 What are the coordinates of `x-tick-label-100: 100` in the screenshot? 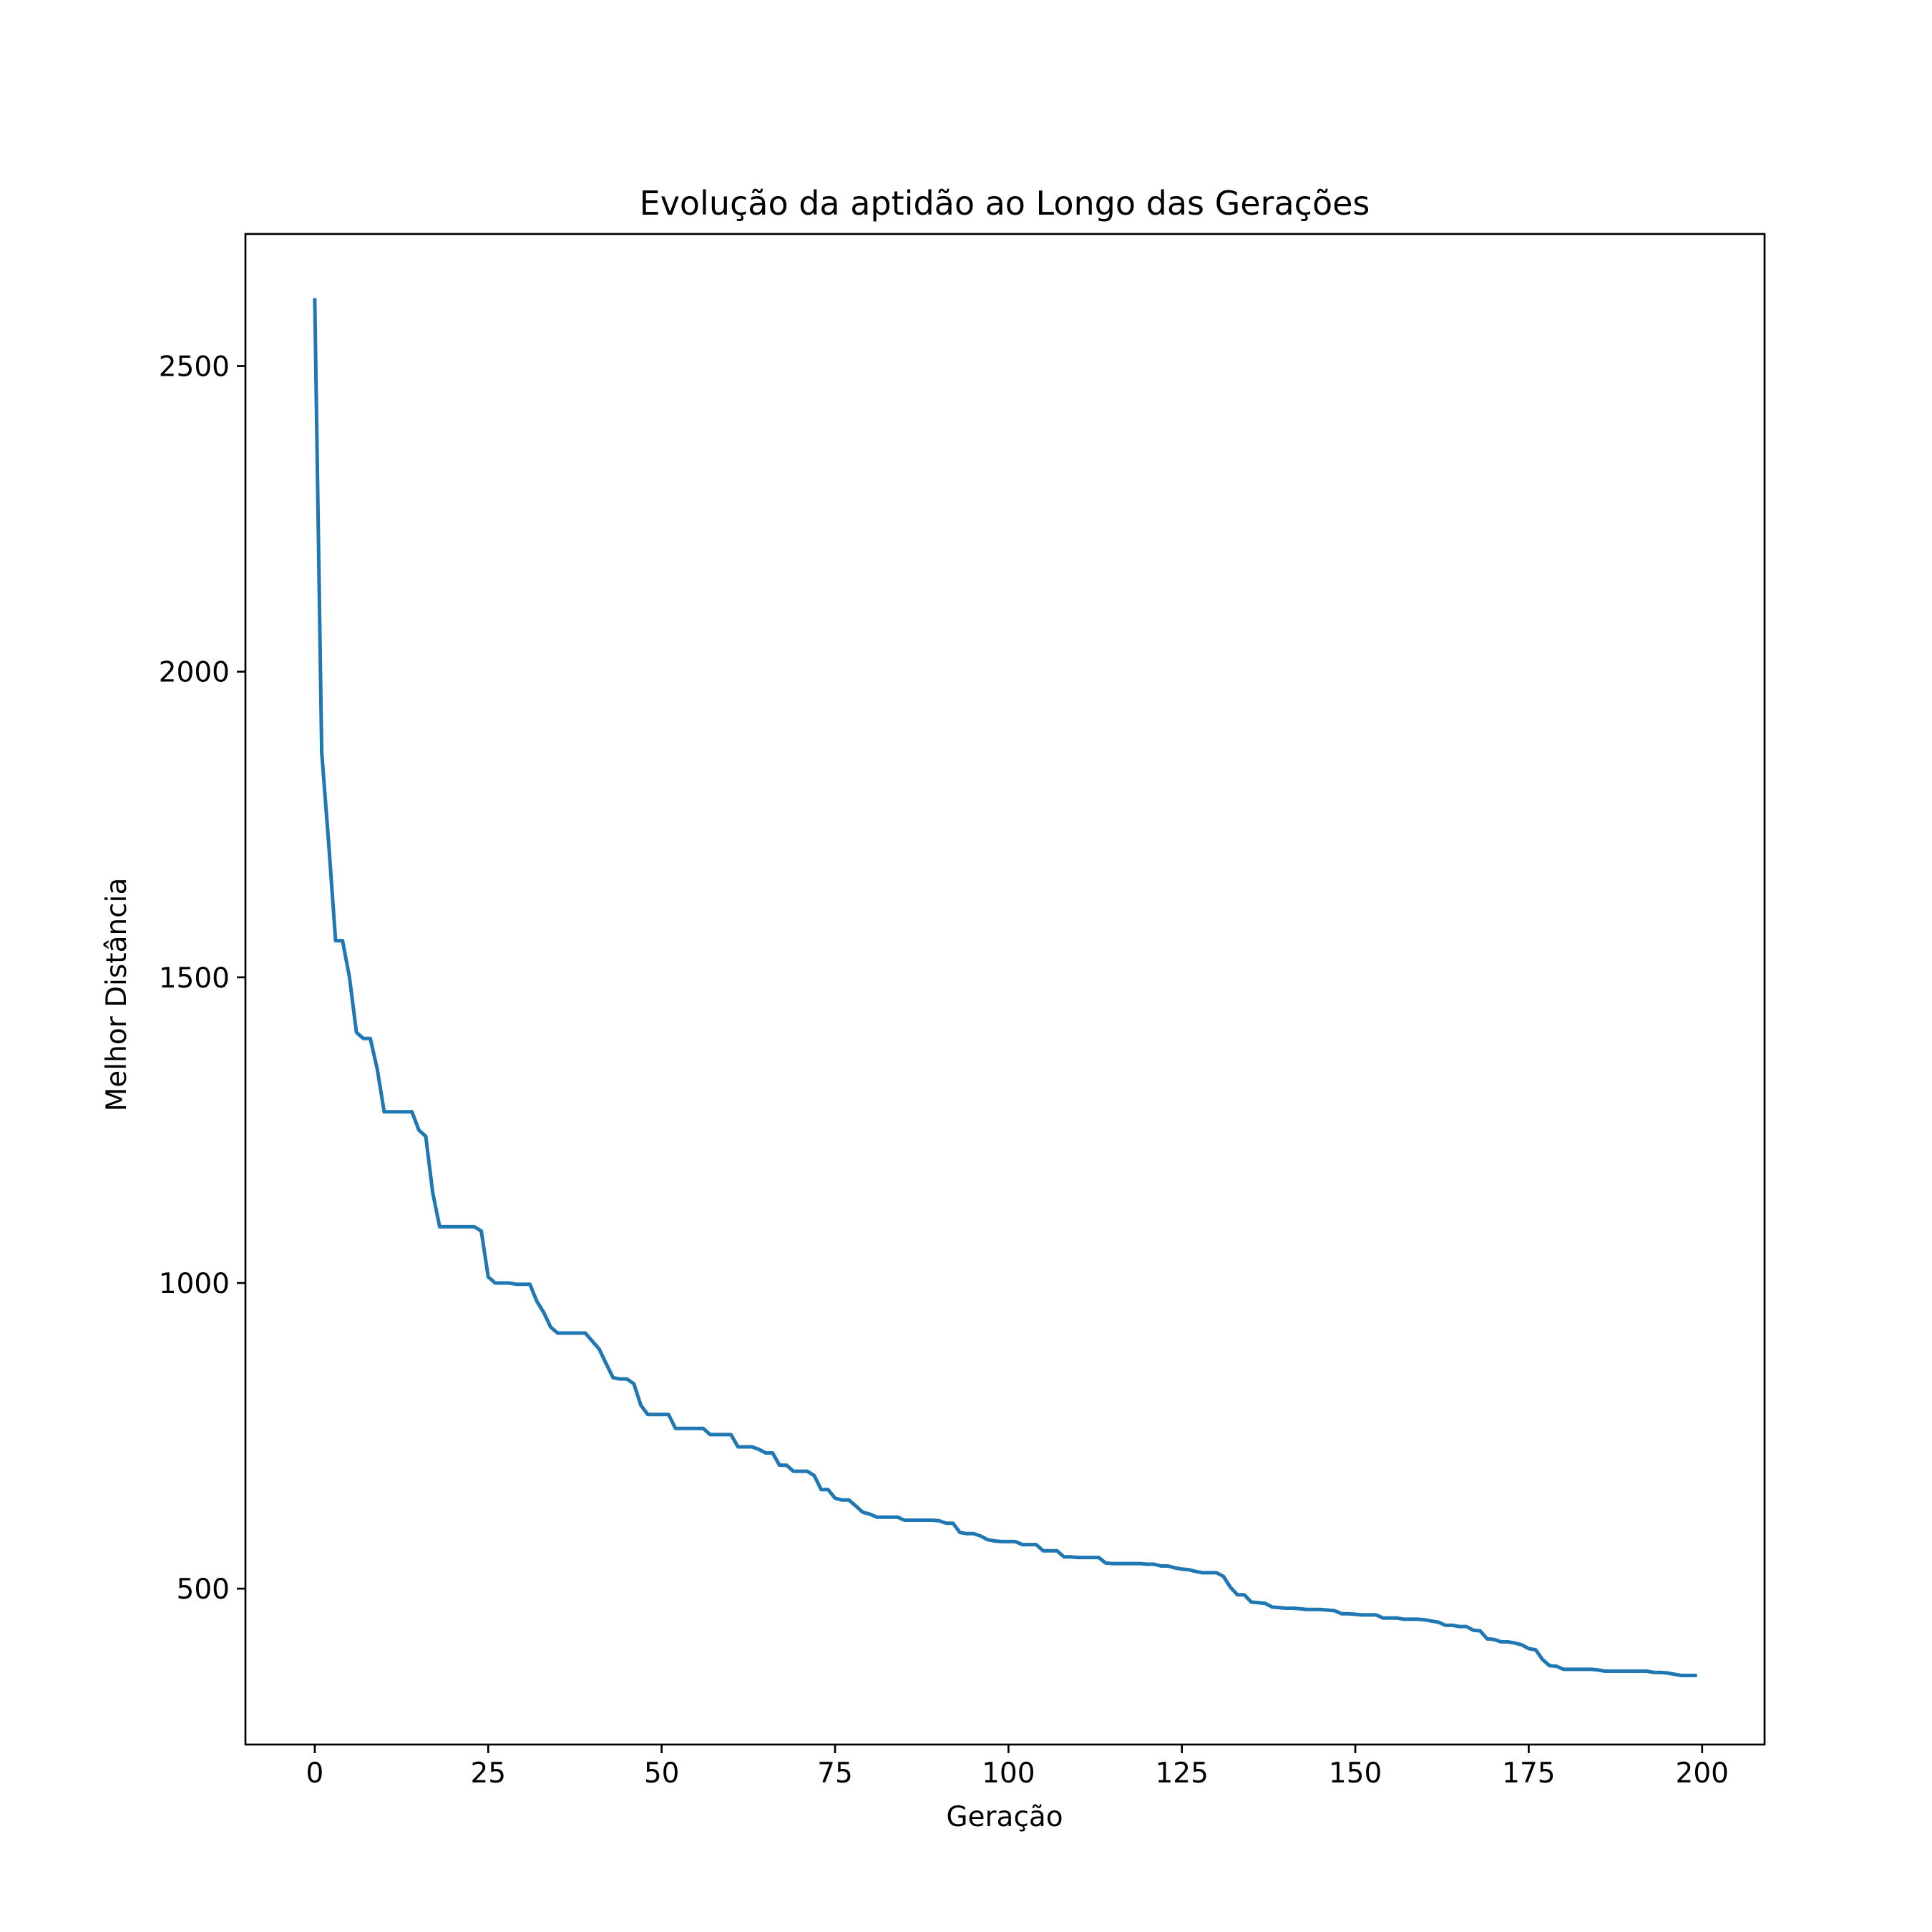 It's located at (1008, 1773).